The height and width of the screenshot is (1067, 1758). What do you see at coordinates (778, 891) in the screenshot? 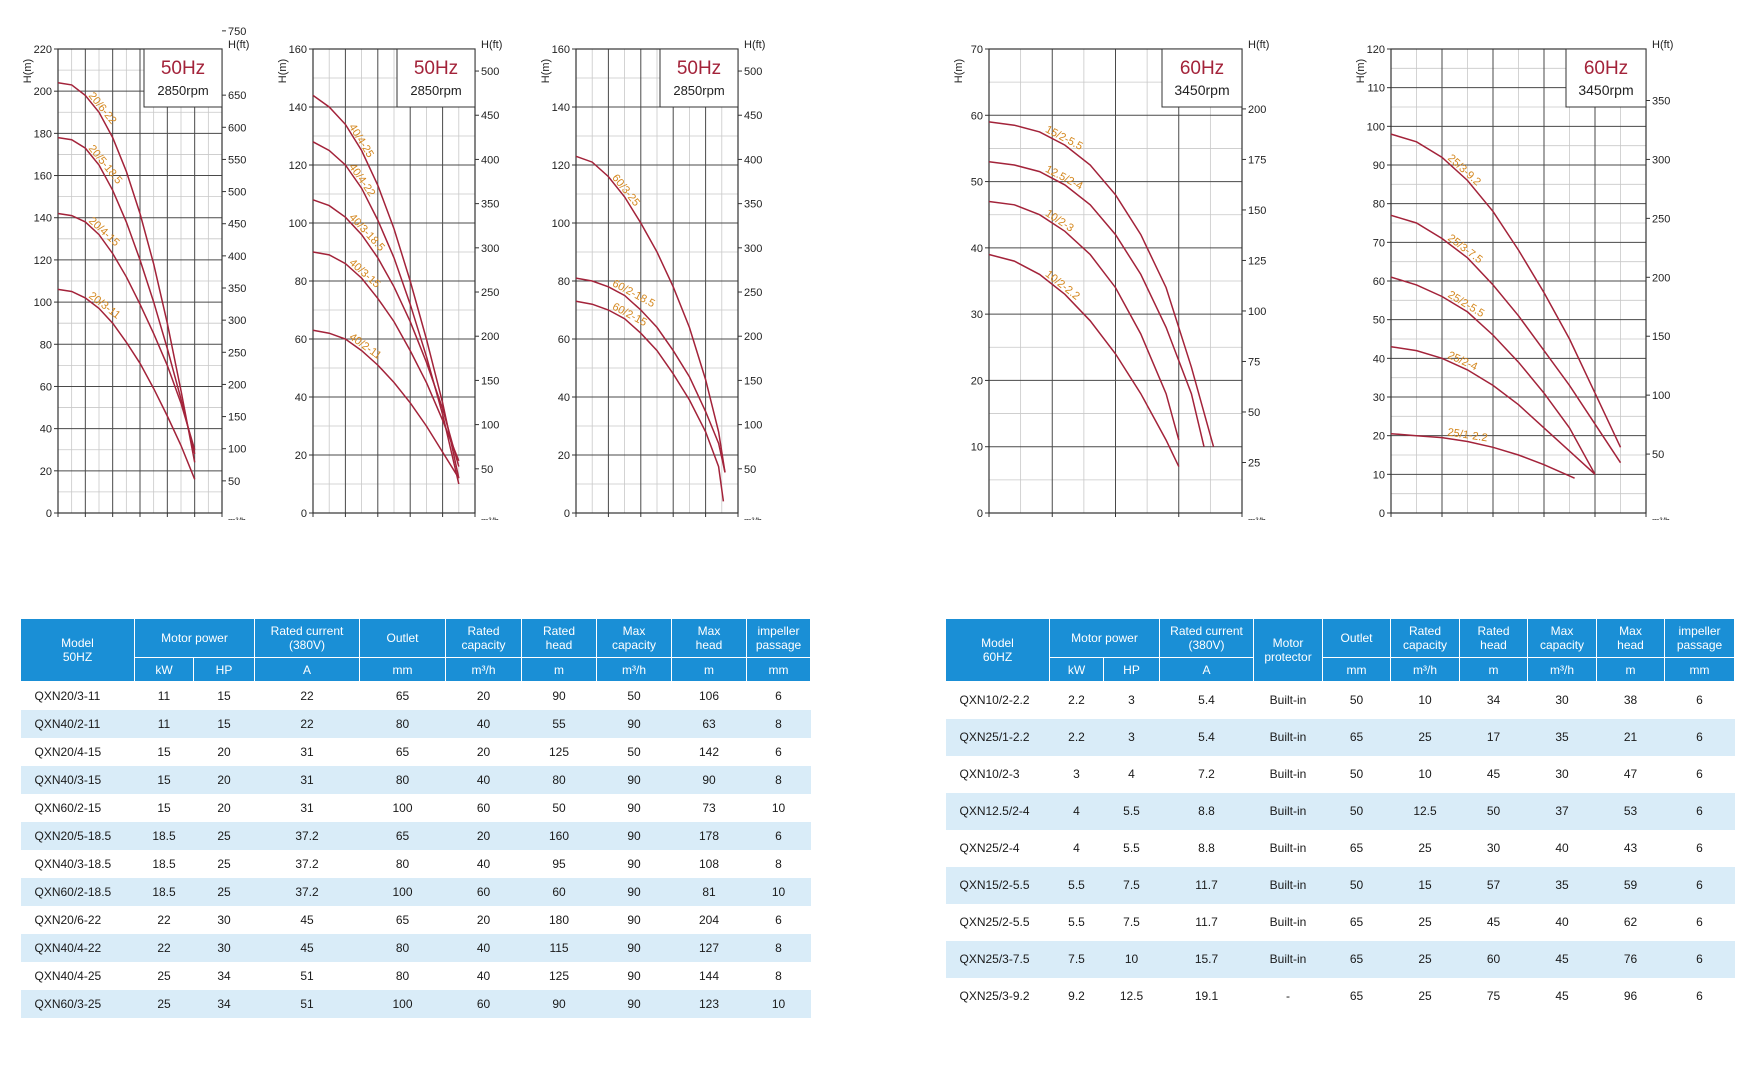
I see `value-cell: 10` at bounding box center [778, 891].